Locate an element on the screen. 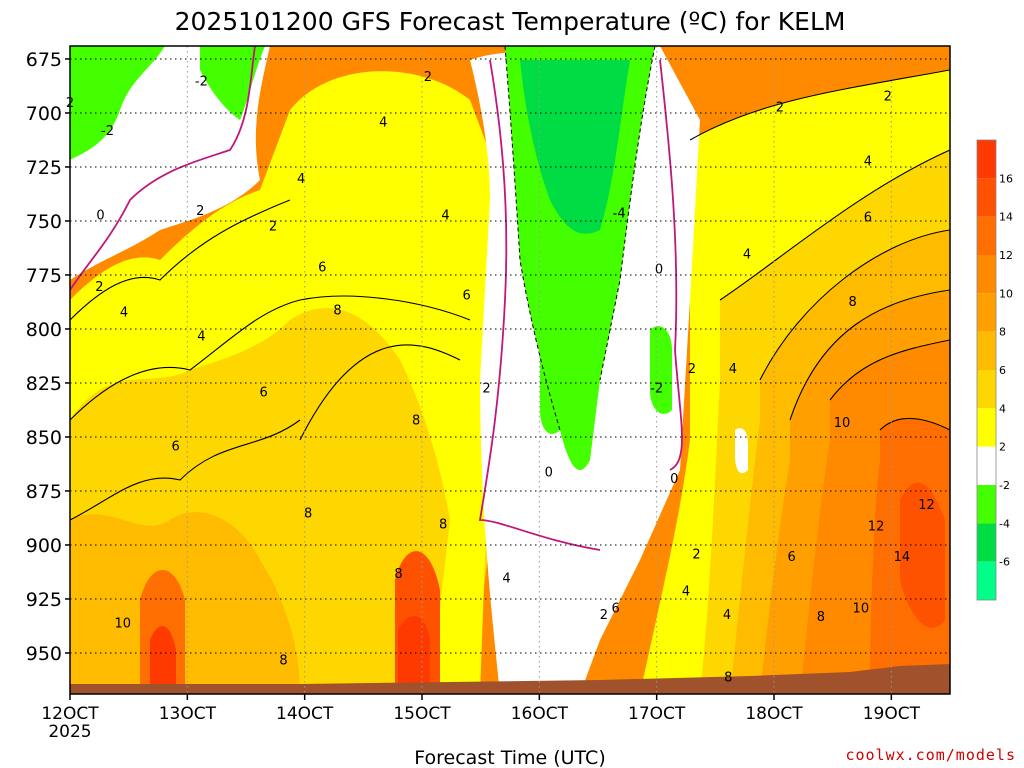  contour-label: 14 is located at coordinates (902, 557).